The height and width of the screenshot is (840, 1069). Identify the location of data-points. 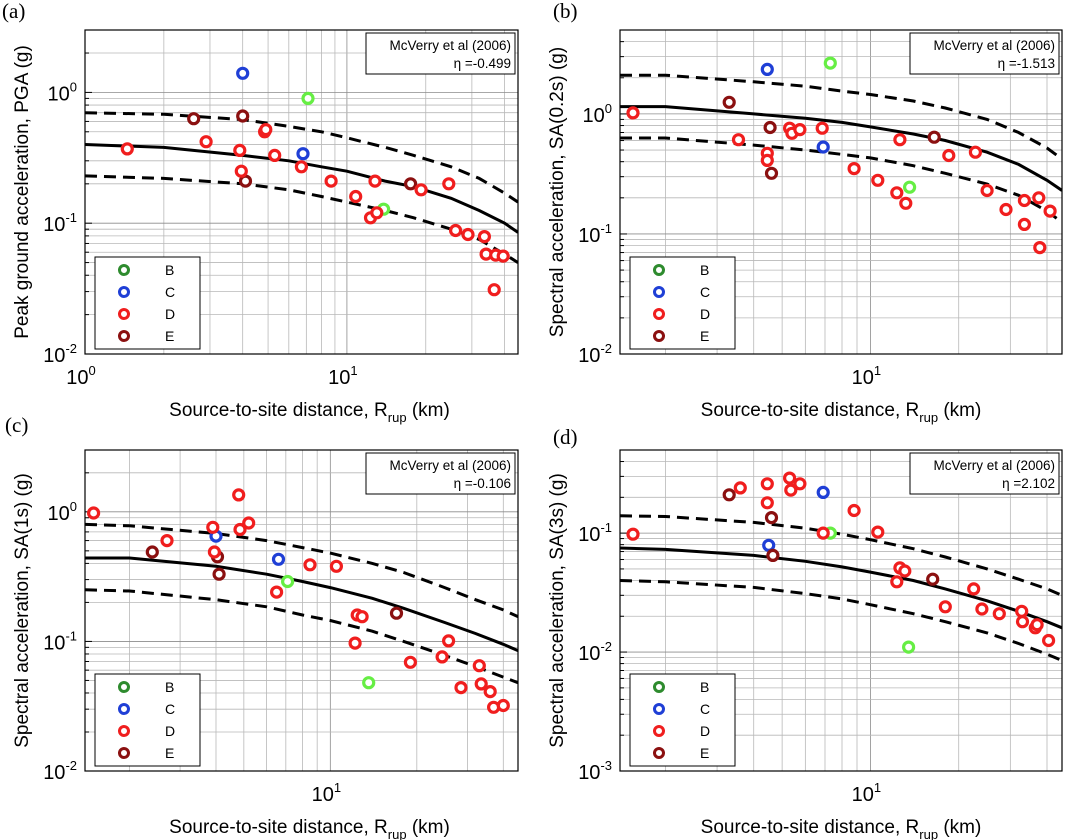
(841, 155).